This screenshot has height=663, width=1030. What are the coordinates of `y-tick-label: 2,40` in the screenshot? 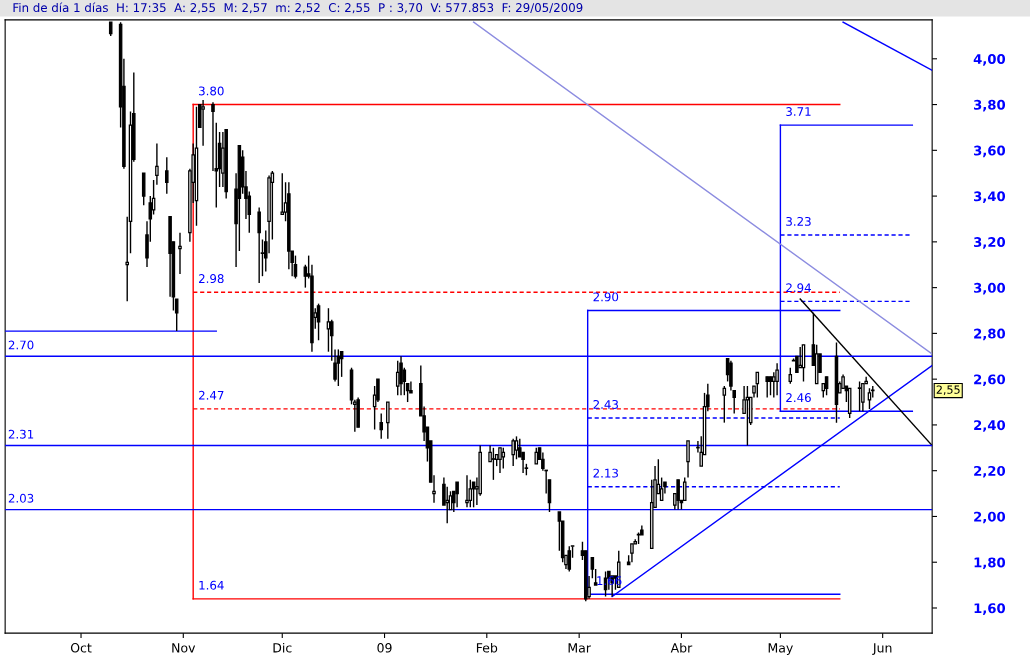 It's located at (990, 426).